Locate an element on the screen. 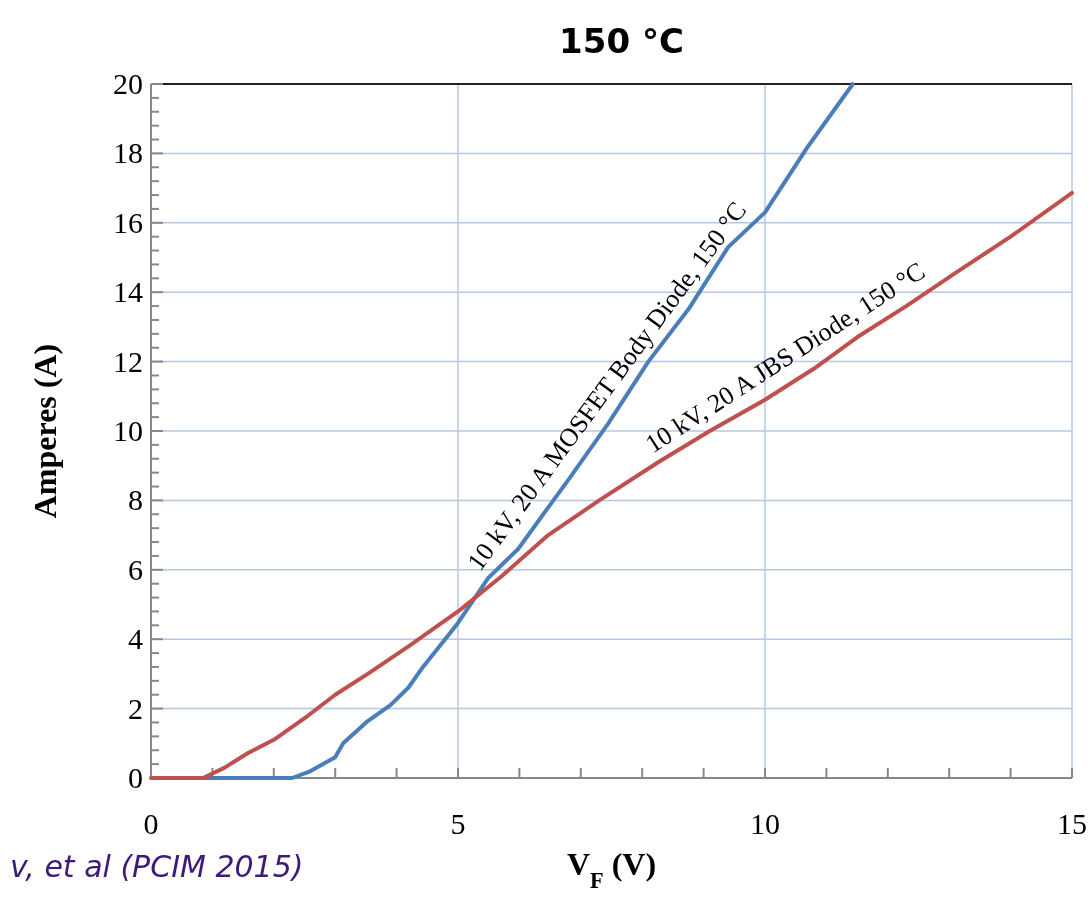  y-tick-label: 10 is located at coordinates (128, 430).